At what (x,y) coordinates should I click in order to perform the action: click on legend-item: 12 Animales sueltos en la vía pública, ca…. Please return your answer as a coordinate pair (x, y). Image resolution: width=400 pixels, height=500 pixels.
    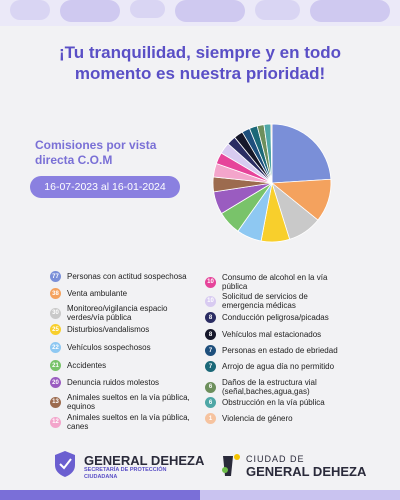
    Looking at the image, I should click on (125, 422).